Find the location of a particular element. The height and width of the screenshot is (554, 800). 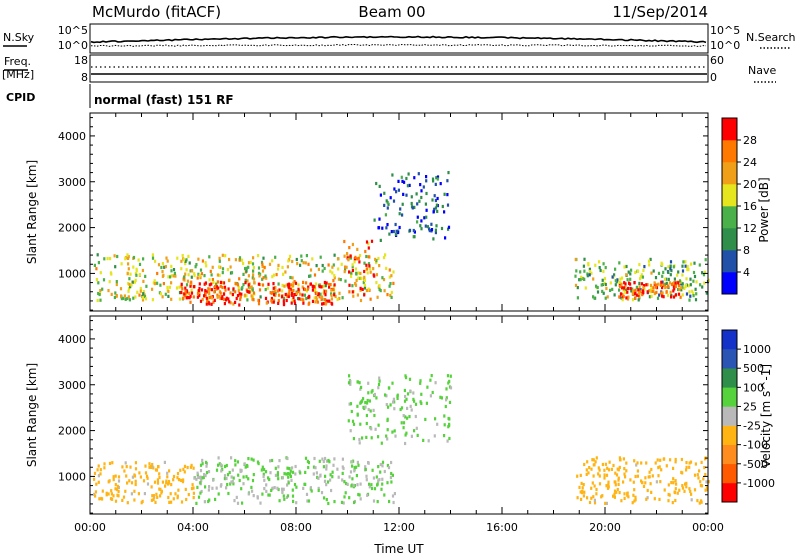

colorbar-cell is located at coordinates (729, 378).